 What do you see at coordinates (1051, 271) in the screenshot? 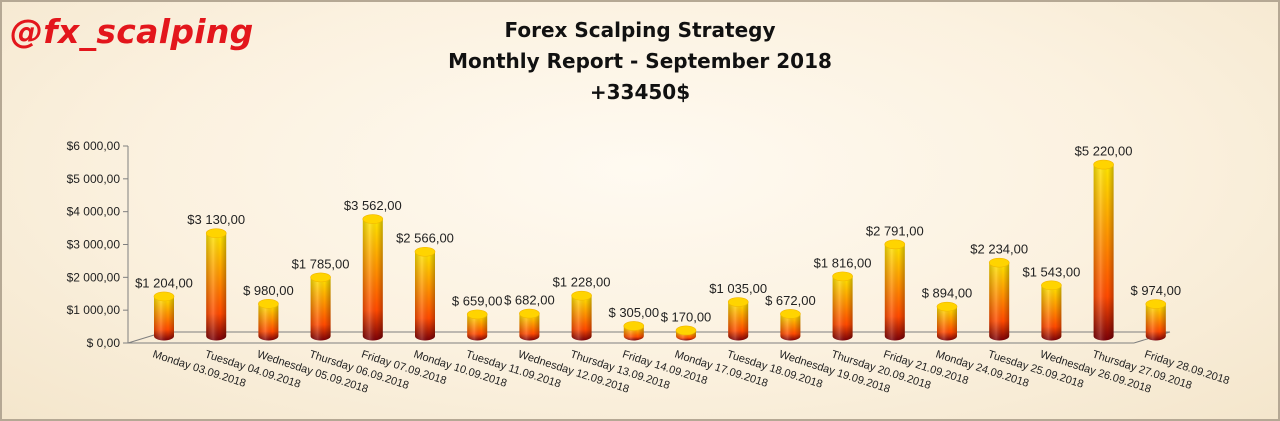
I see `data-label: $1 543,00` at bounding box center [1051, 271].